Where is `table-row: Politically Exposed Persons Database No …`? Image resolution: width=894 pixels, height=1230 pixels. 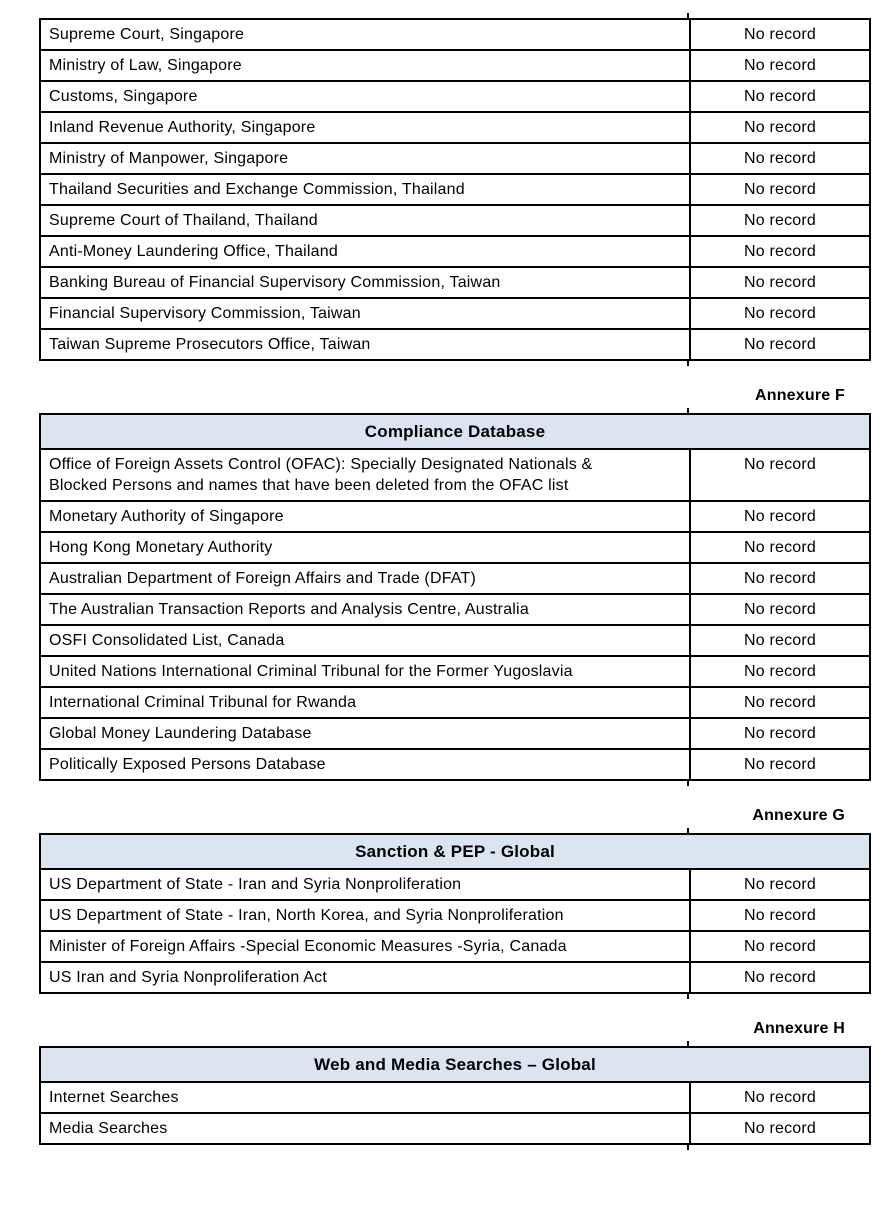 table-row: Politically Exposed Persons Database No … is located at coordinates (455, 764).